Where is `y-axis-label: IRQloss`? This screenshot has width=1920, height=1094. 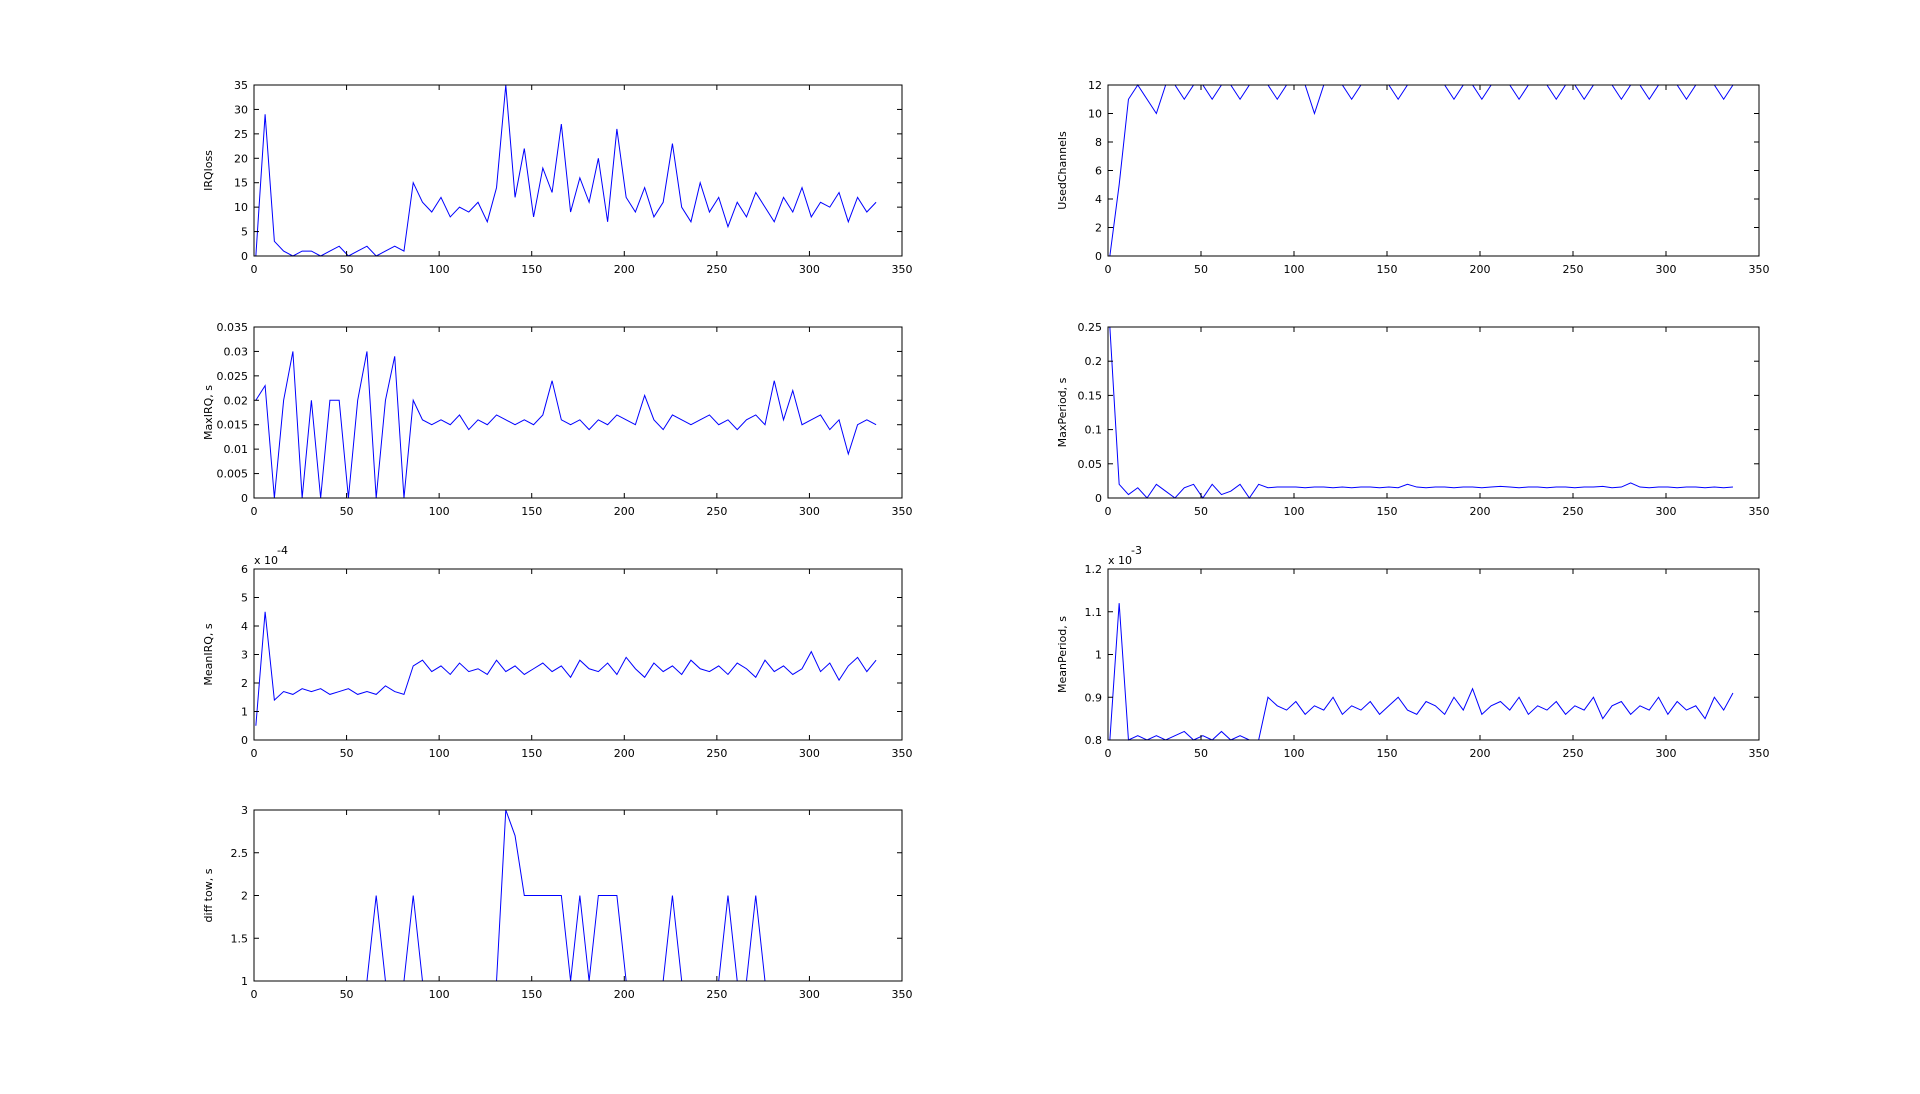 y-axis-label: IRQloss is located at coordinates (208, 170).